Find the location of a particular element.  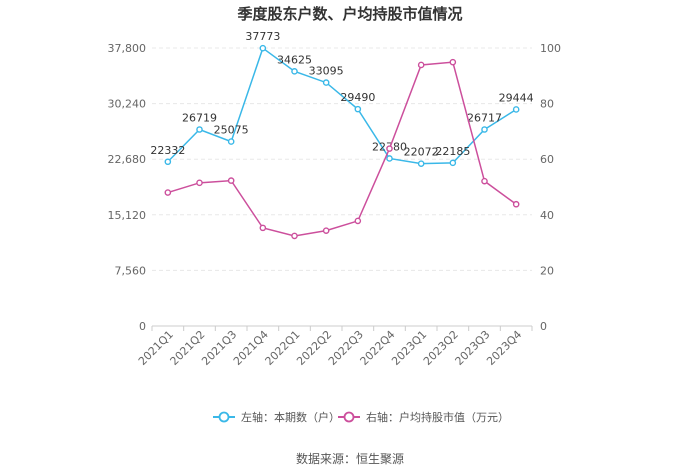

legend-label: 左轴：本期数（户） is located at coordinates (290, 417).